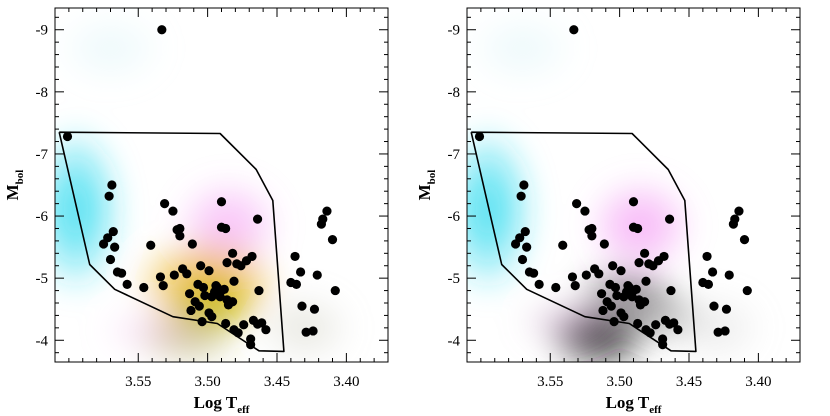 This screenshot has height=416, width=830. Describe the element at coordinates (222, 404) in the screenshot. I see `left-x-axis-title: Log Teff` at that location.